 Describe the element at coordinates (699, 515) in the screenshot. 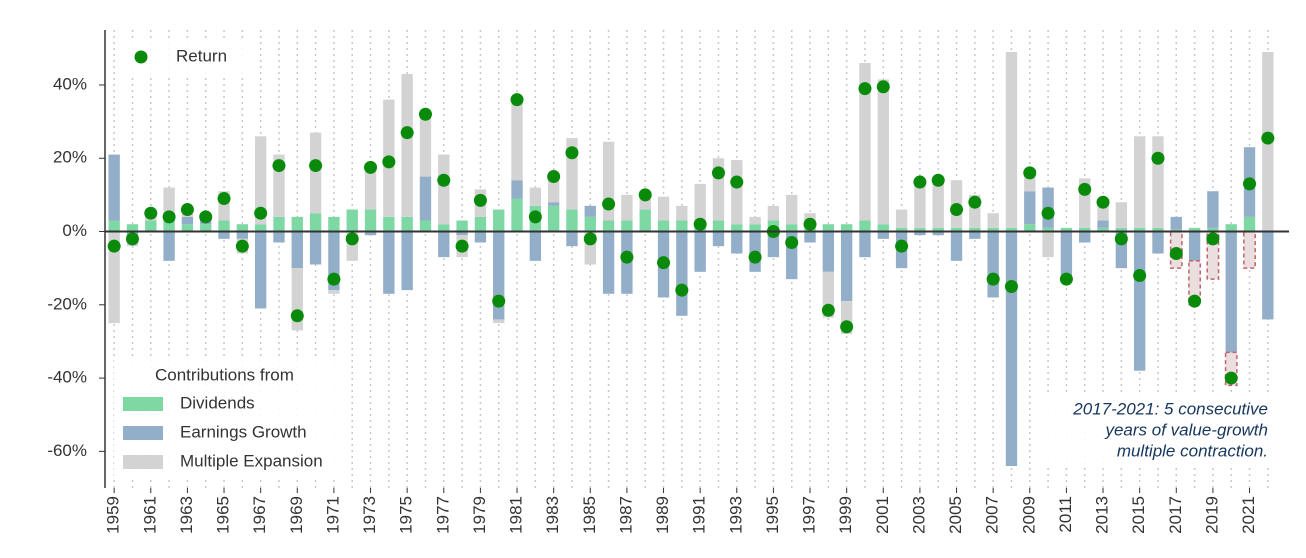

I see `x-tick-label: 1991` at that location.